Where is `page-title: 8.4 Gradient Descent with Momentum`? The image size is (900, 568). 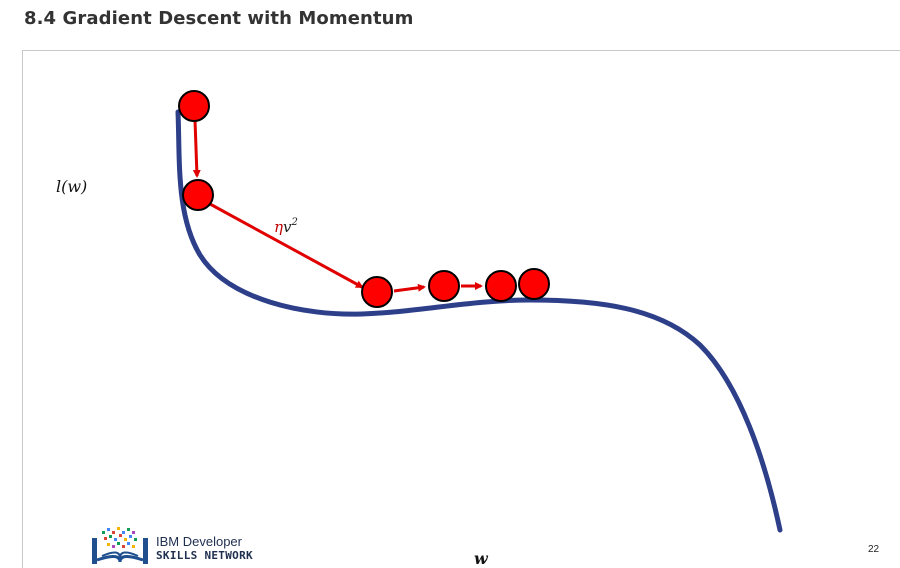 page-title: 8.4 Gradient Descent with Momentum is located at coordinates (219, 18).